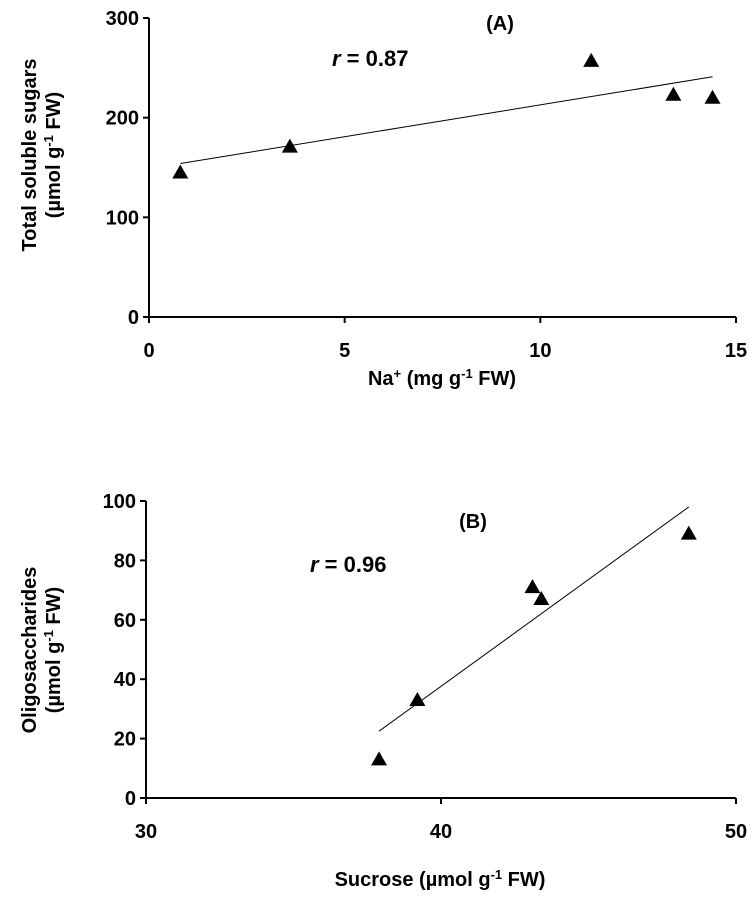 The height and width of the screenshot is (903, 752). I want to click on panel-a-x-tick-label-2: 10, so click(540, 351).